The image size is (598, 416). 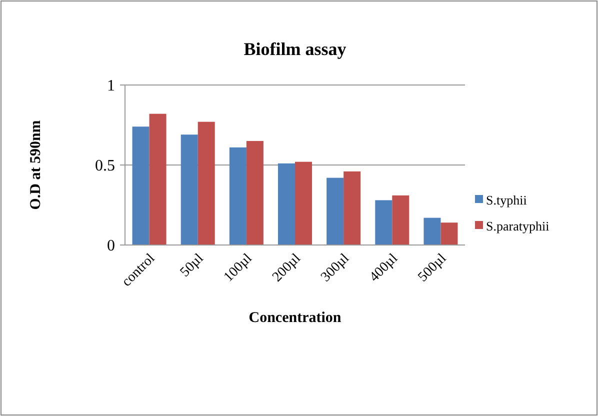 I want to click on y-tick-label: 0.5, so click(x=105, y=166).